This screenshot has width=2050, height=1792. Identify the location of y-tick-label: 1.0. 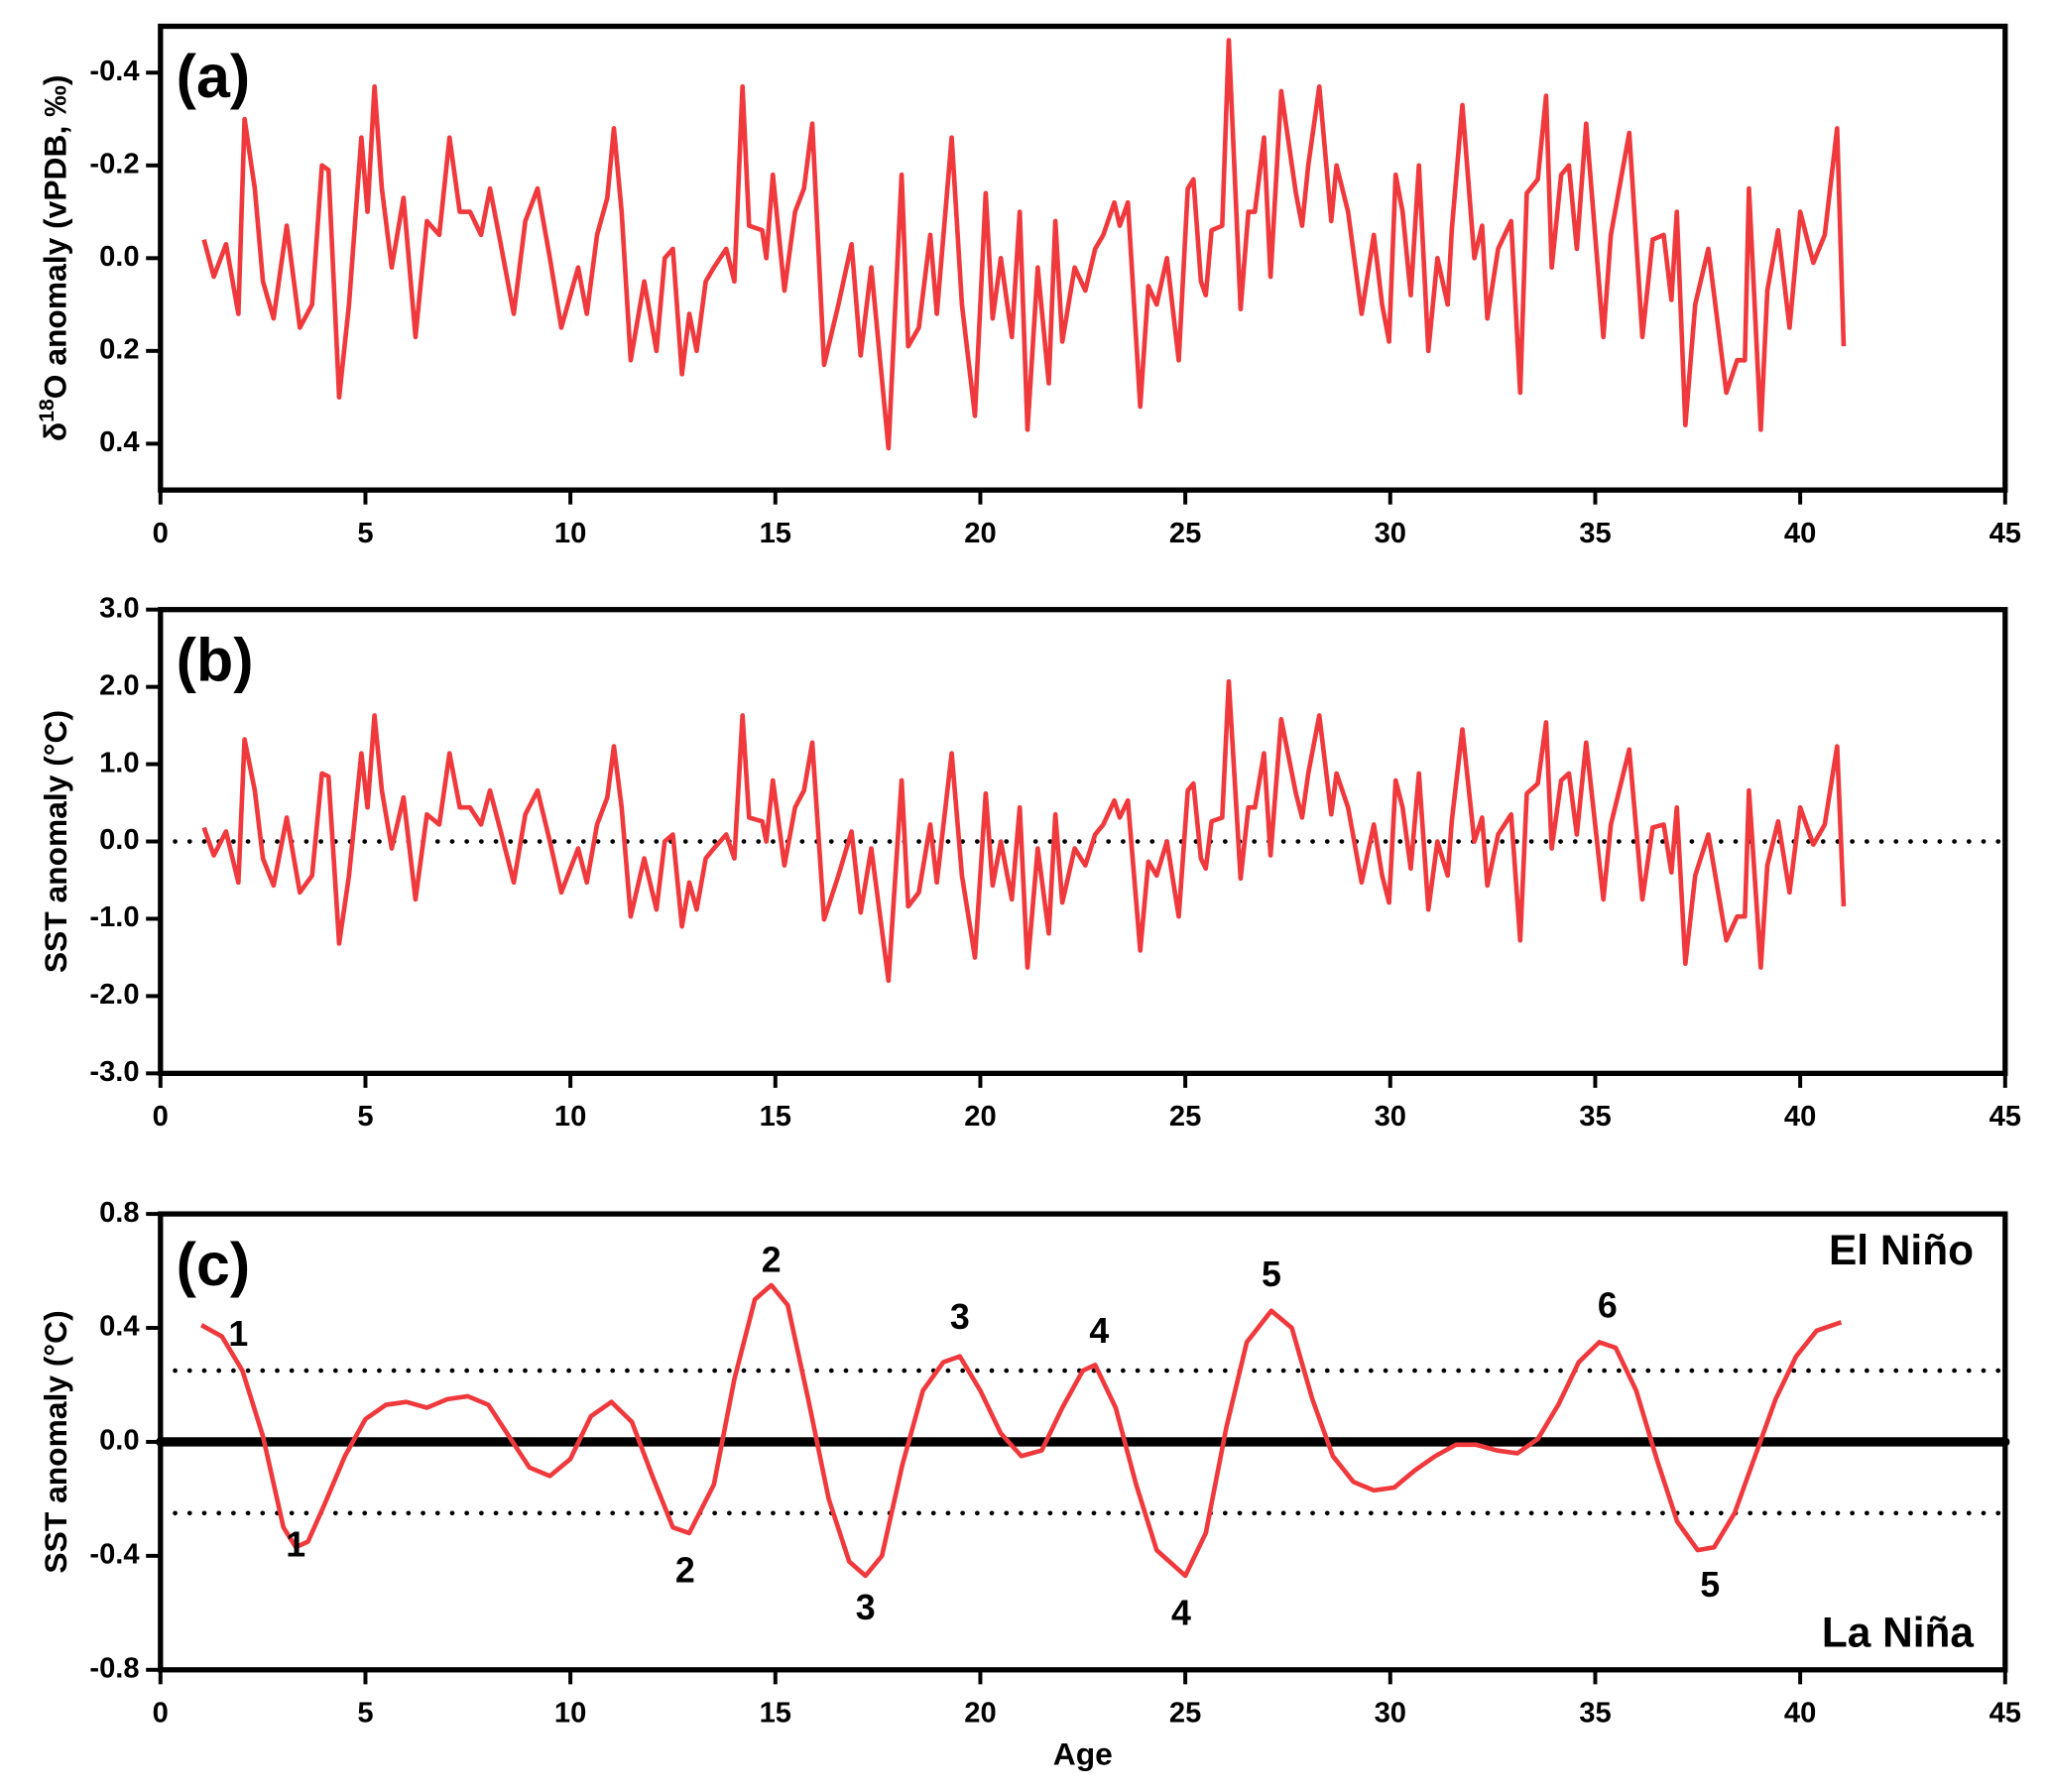
(119, 763).